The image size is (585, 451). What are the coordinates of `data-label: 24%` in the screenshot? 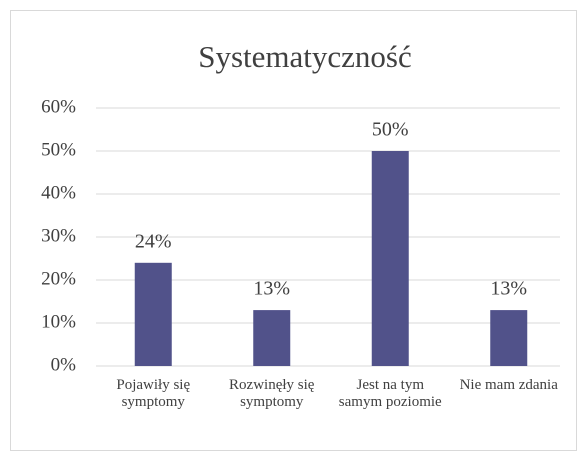 It's located at (153, 241).